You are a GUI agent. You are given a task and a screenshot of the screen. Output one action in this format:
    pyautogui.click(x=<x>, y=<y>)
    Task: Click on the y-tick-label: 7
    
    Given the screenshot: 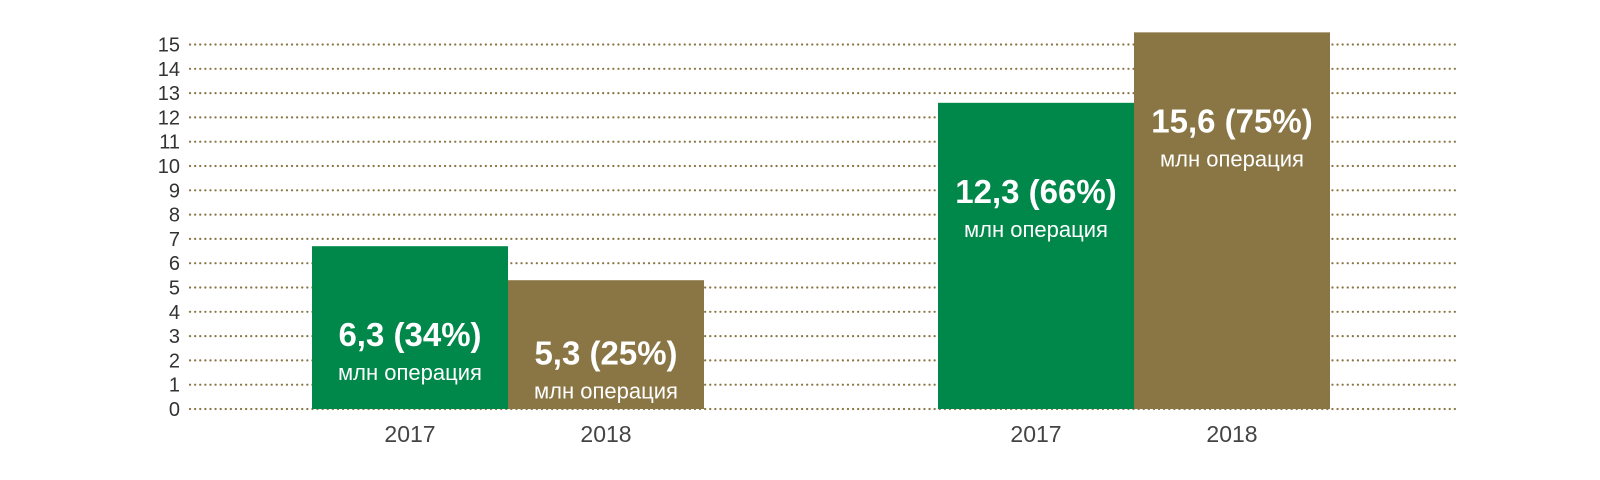 What is the action you would take?
    pyautogui.click(x=174, y=240)
    